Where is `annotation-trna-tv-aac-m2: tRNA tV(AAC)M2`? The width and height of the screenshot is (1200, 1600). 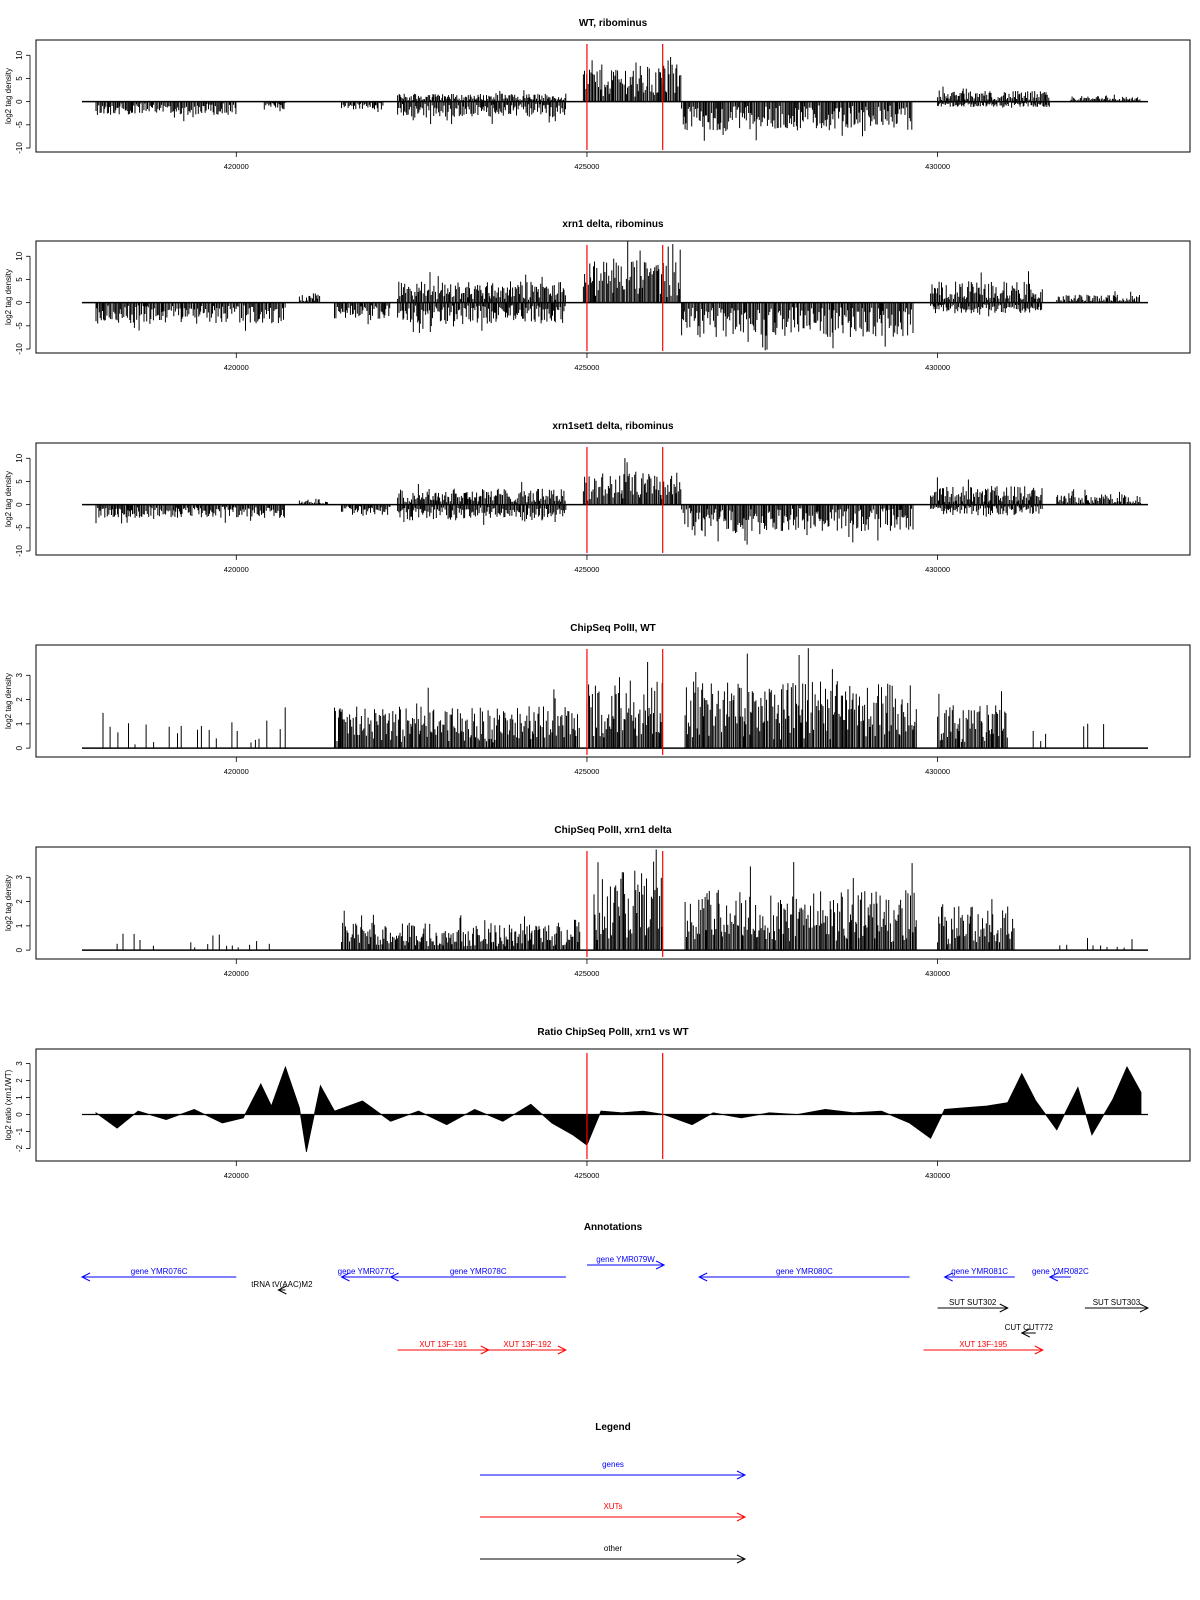
annotation-trna-tv-aac-m2: tRNA tV(AAC)M2 is located at coordinates (282, 1287).